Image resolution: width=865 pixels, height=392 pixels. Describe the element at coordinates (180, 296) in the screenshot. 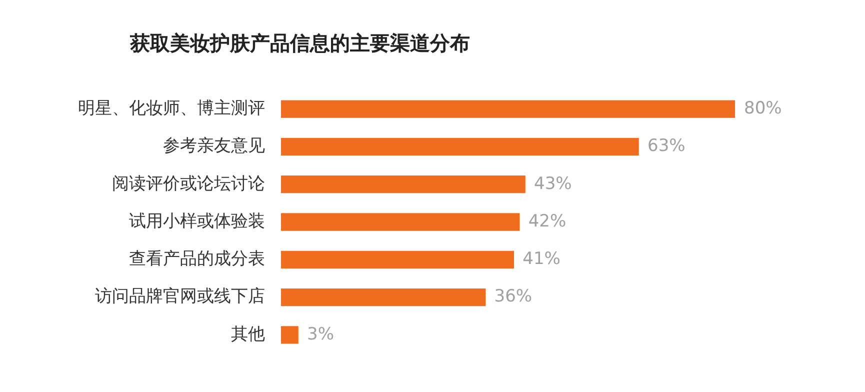

I see `y-tick-label: 访问品牌官网或线下店` at that location.